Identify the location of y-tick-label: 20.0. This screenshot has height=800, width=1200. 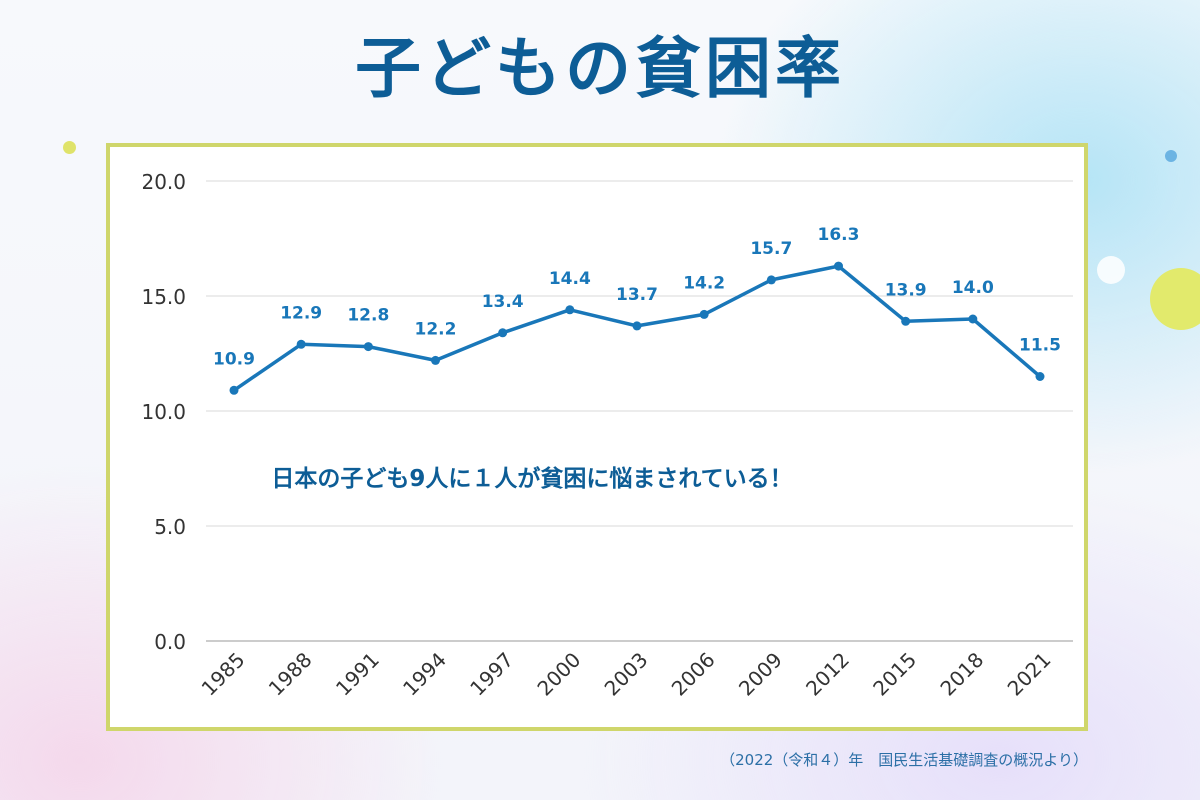
(163, 182).